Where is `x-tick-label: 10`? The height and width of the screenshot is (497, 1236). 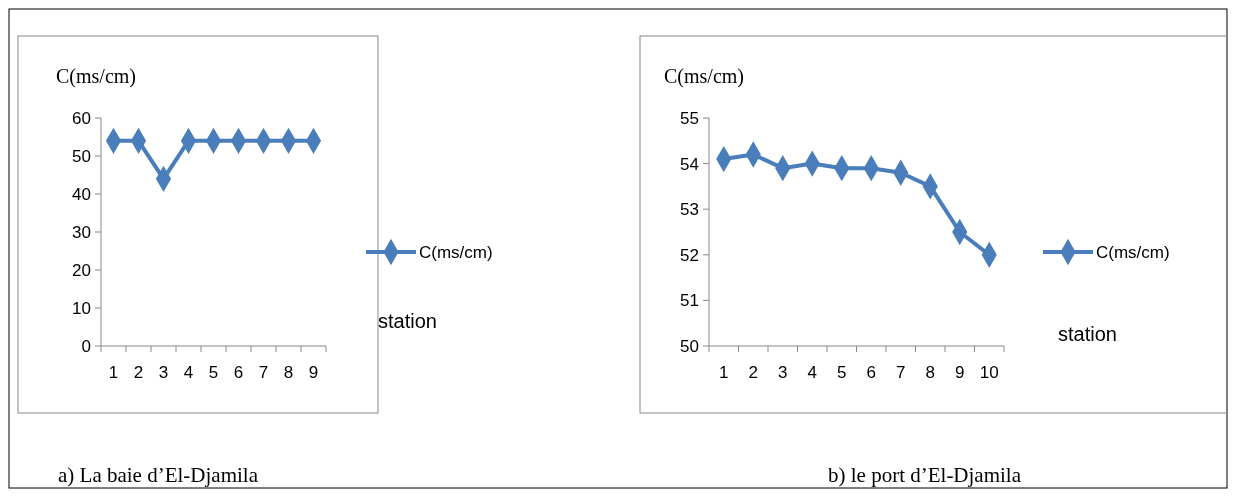 x-tick-label: 10 is located at coordinates (989, 372).